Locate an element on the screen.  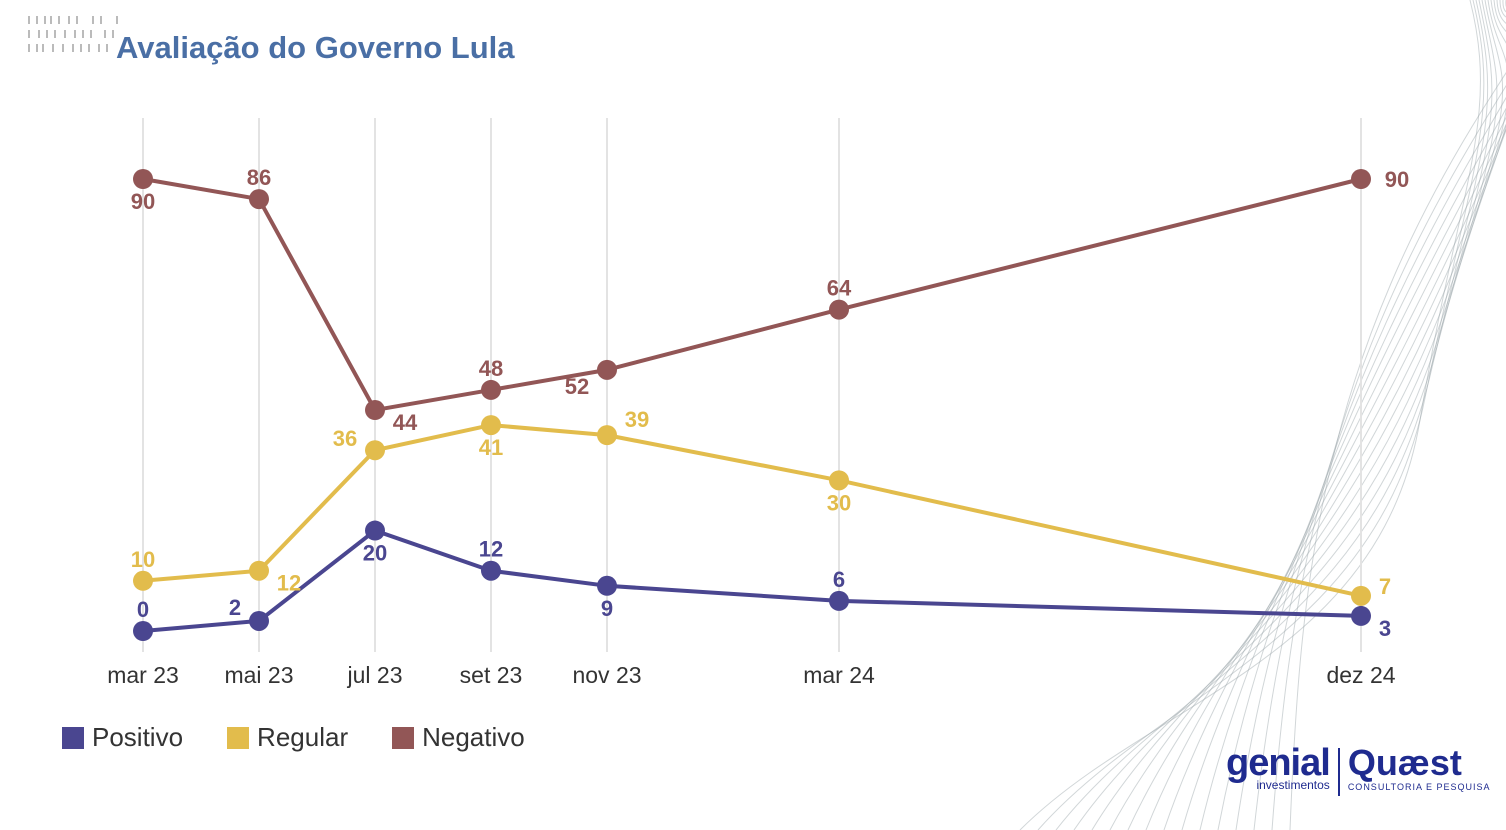
legend-item-negativo: Negativo is located at coordinates (458, 737).